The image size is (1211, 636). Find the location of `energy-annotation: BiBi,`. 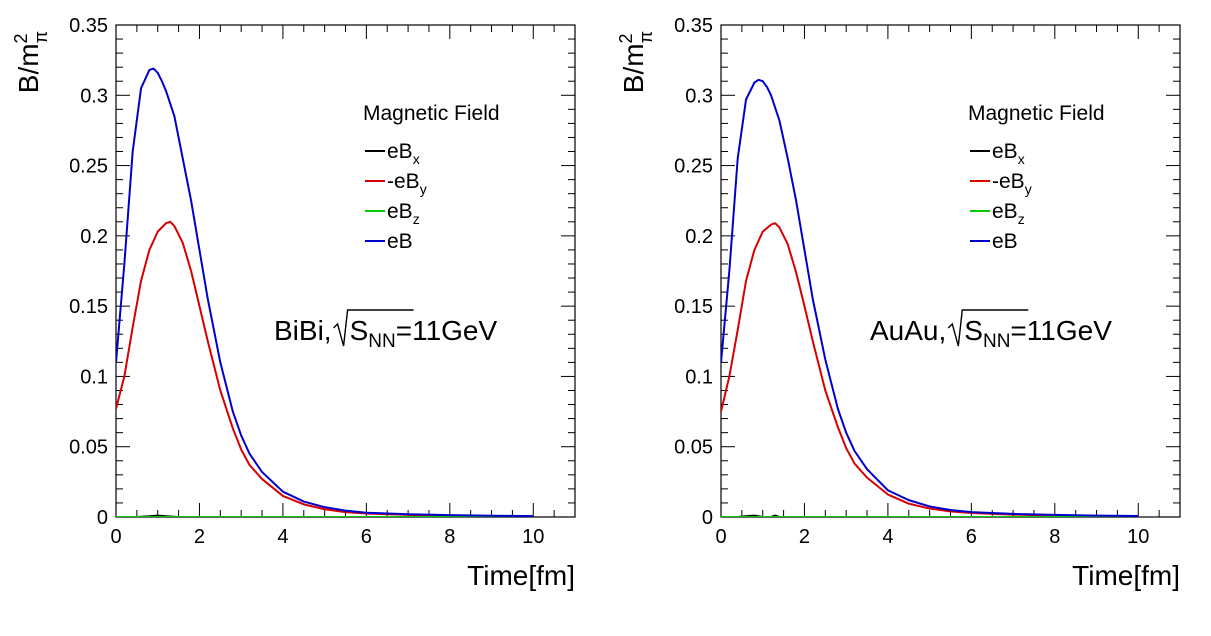

energy-annotation: BiBi, is located at coordinates (303, 330).